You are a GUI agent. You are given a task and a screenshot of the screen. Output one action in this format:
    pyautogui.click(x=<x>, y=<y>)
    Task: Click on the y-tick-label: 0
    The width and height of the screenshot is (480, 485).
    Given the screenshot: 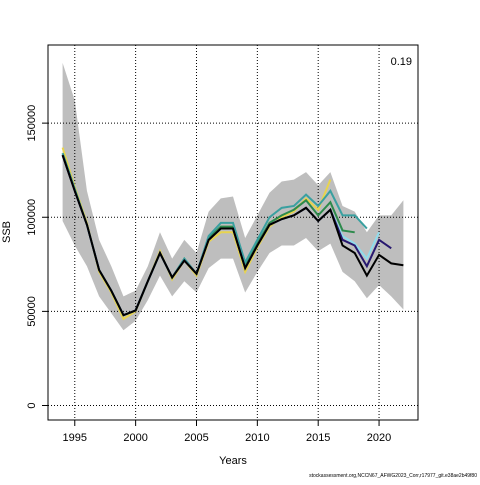 What is the action you would take?
    pyautogui.click(x=32, y=405)
    